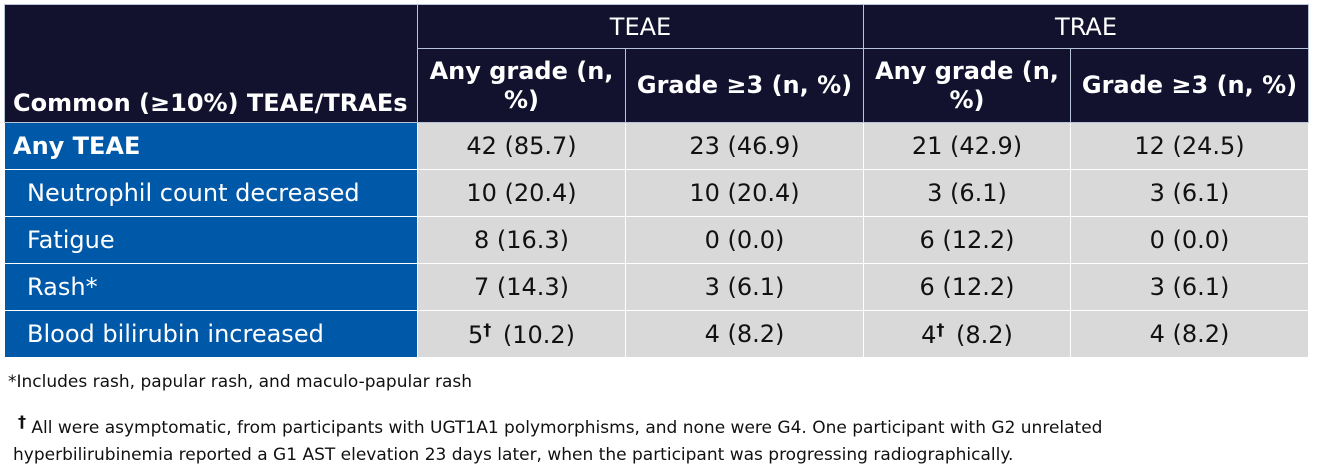  Describe the element at coordinates (521, 240) in the screenshot. I see `table-cell: 8 (16.3)` at that location.